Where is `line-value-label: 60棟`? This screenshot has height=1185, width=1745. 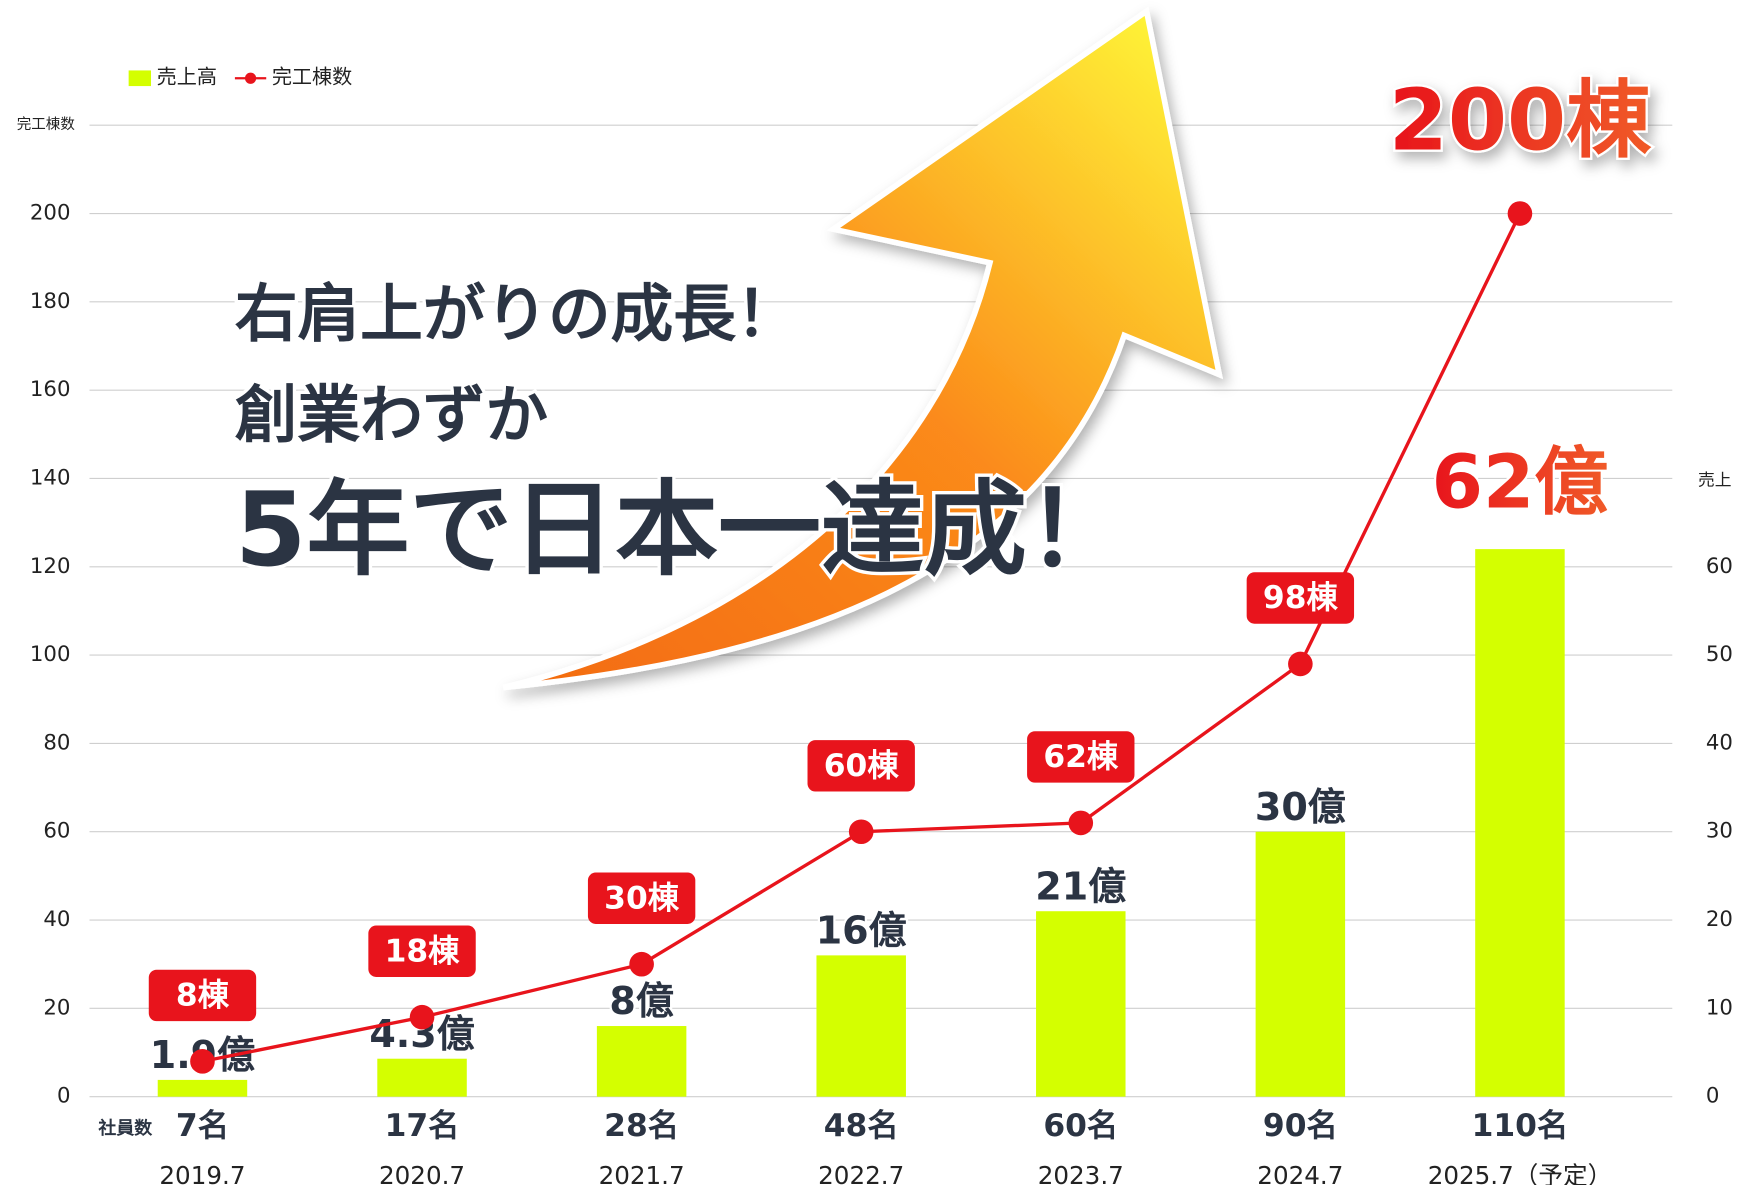
line-value-label: 60棟 is located at coordinates (862, 766).